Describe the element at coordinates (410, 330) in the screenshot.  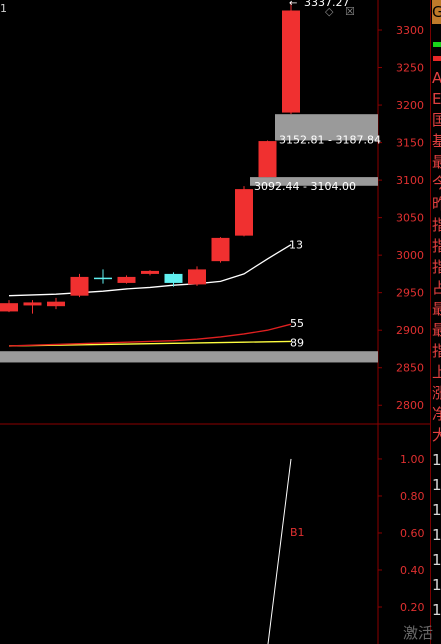
I see `price-tick-label: 2900` at that location.